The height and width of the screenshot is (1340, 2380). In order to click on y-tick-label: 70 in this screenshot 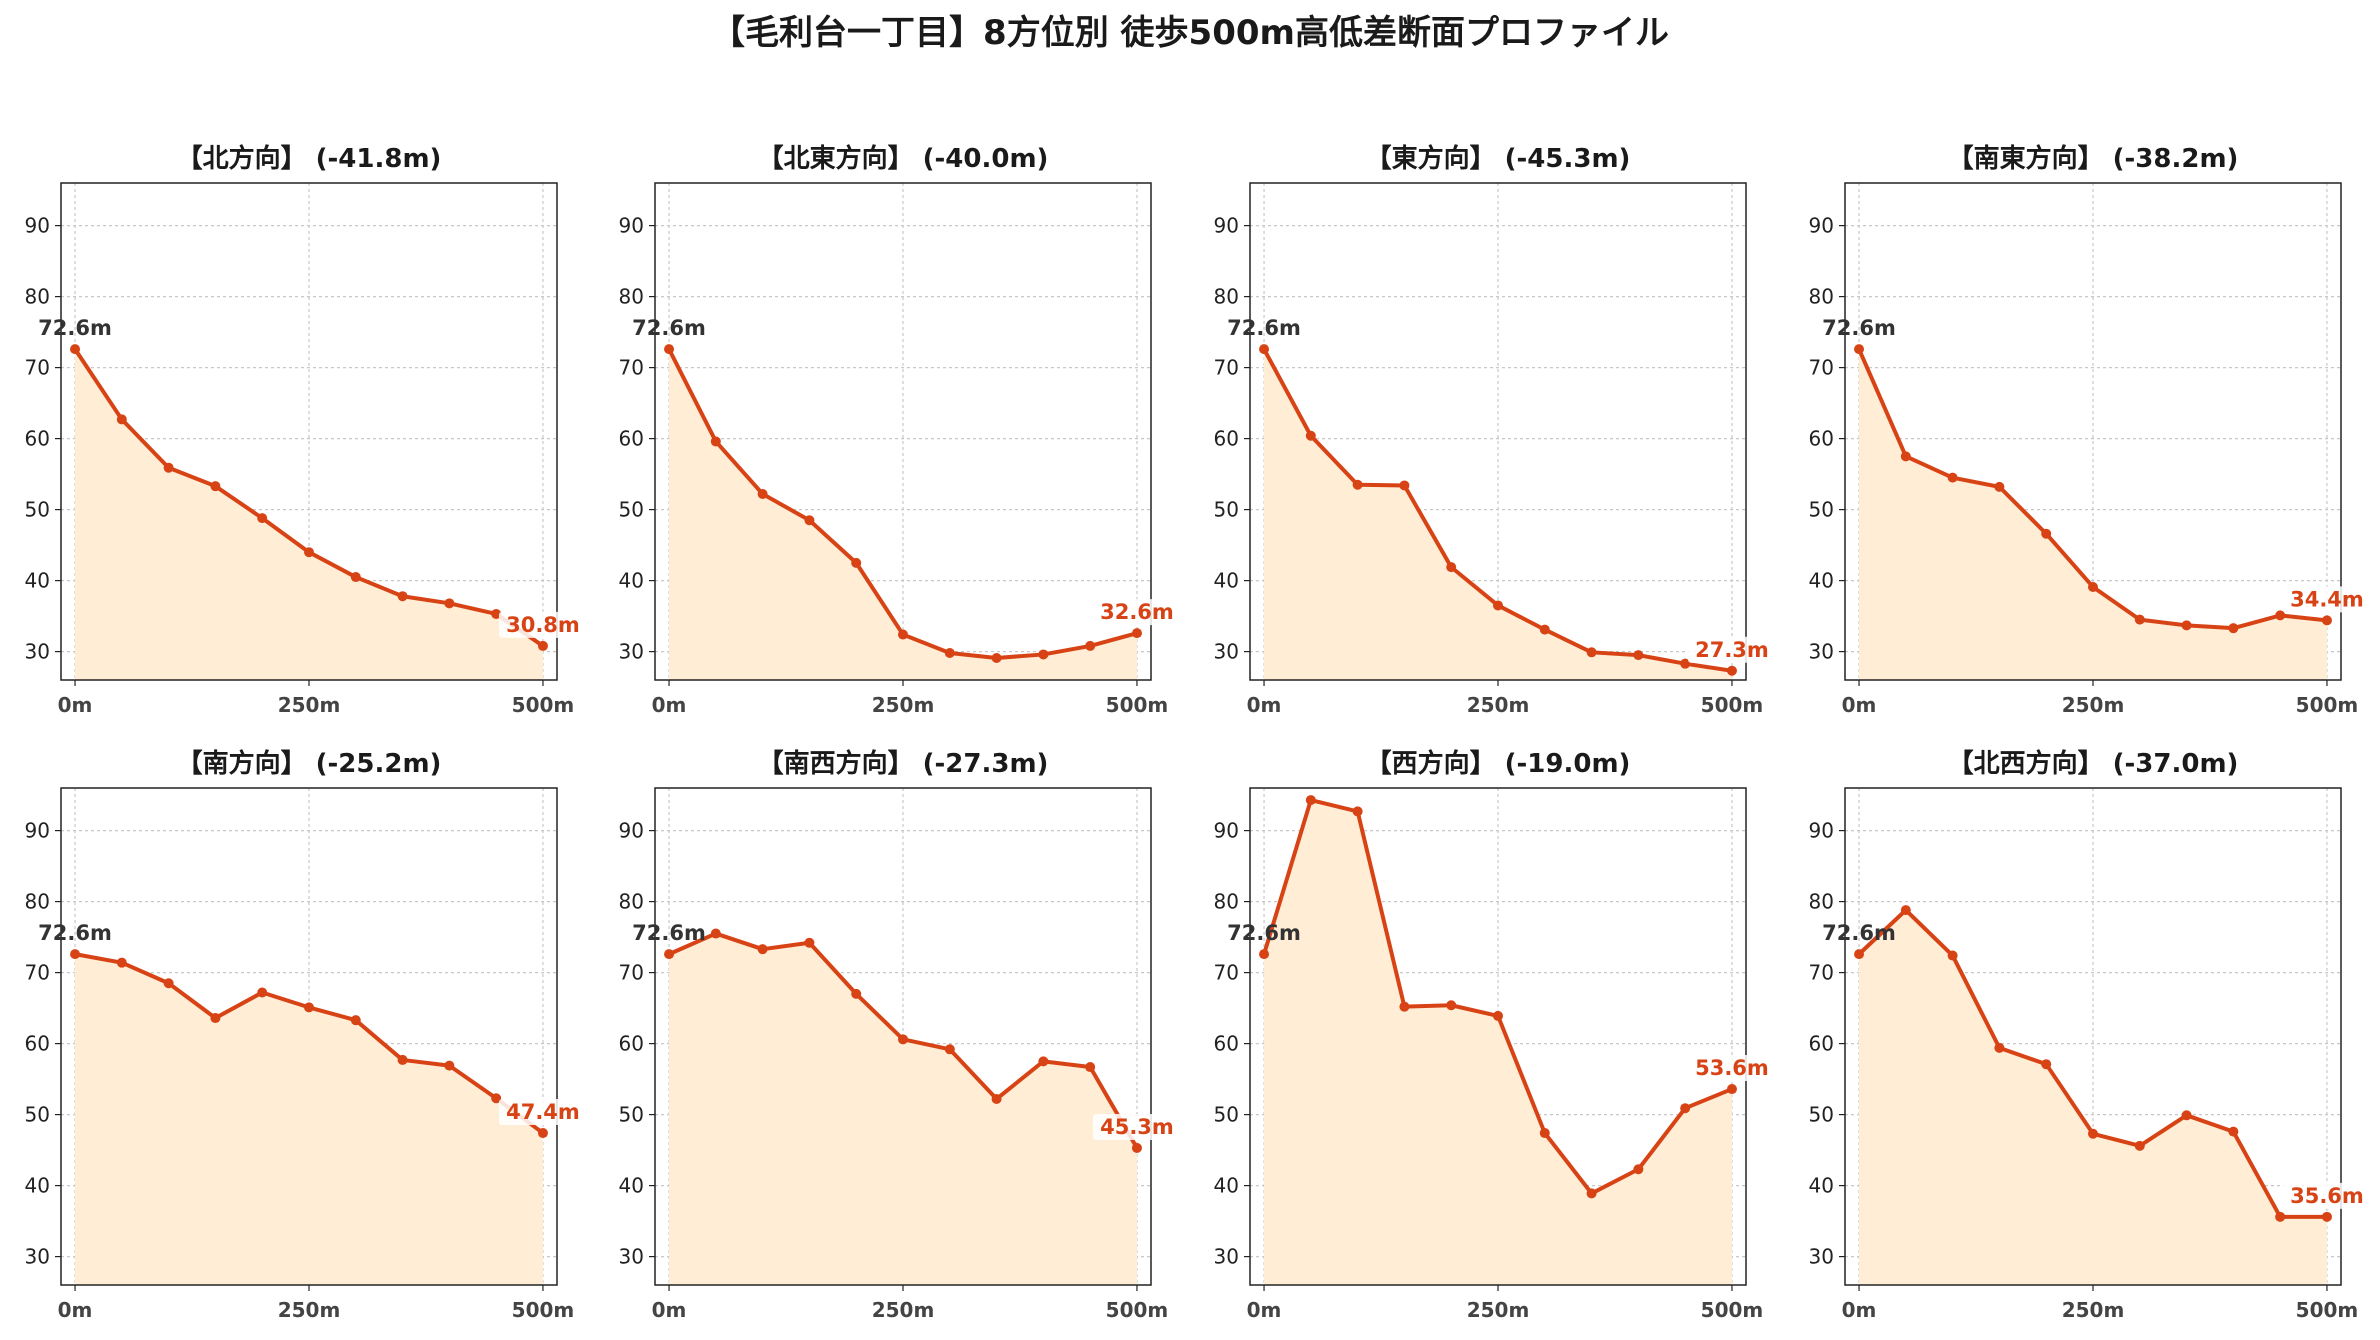, I will do `click(37, 973)`.